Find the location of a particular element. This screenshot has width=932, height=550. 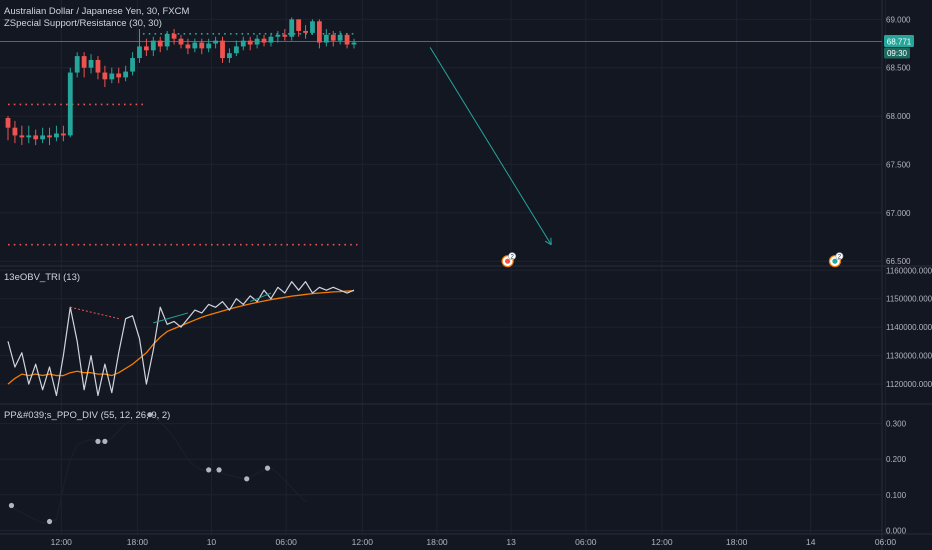

obv-legend: 13eOBV_TRI (13) is located at coordinates (42, 278).